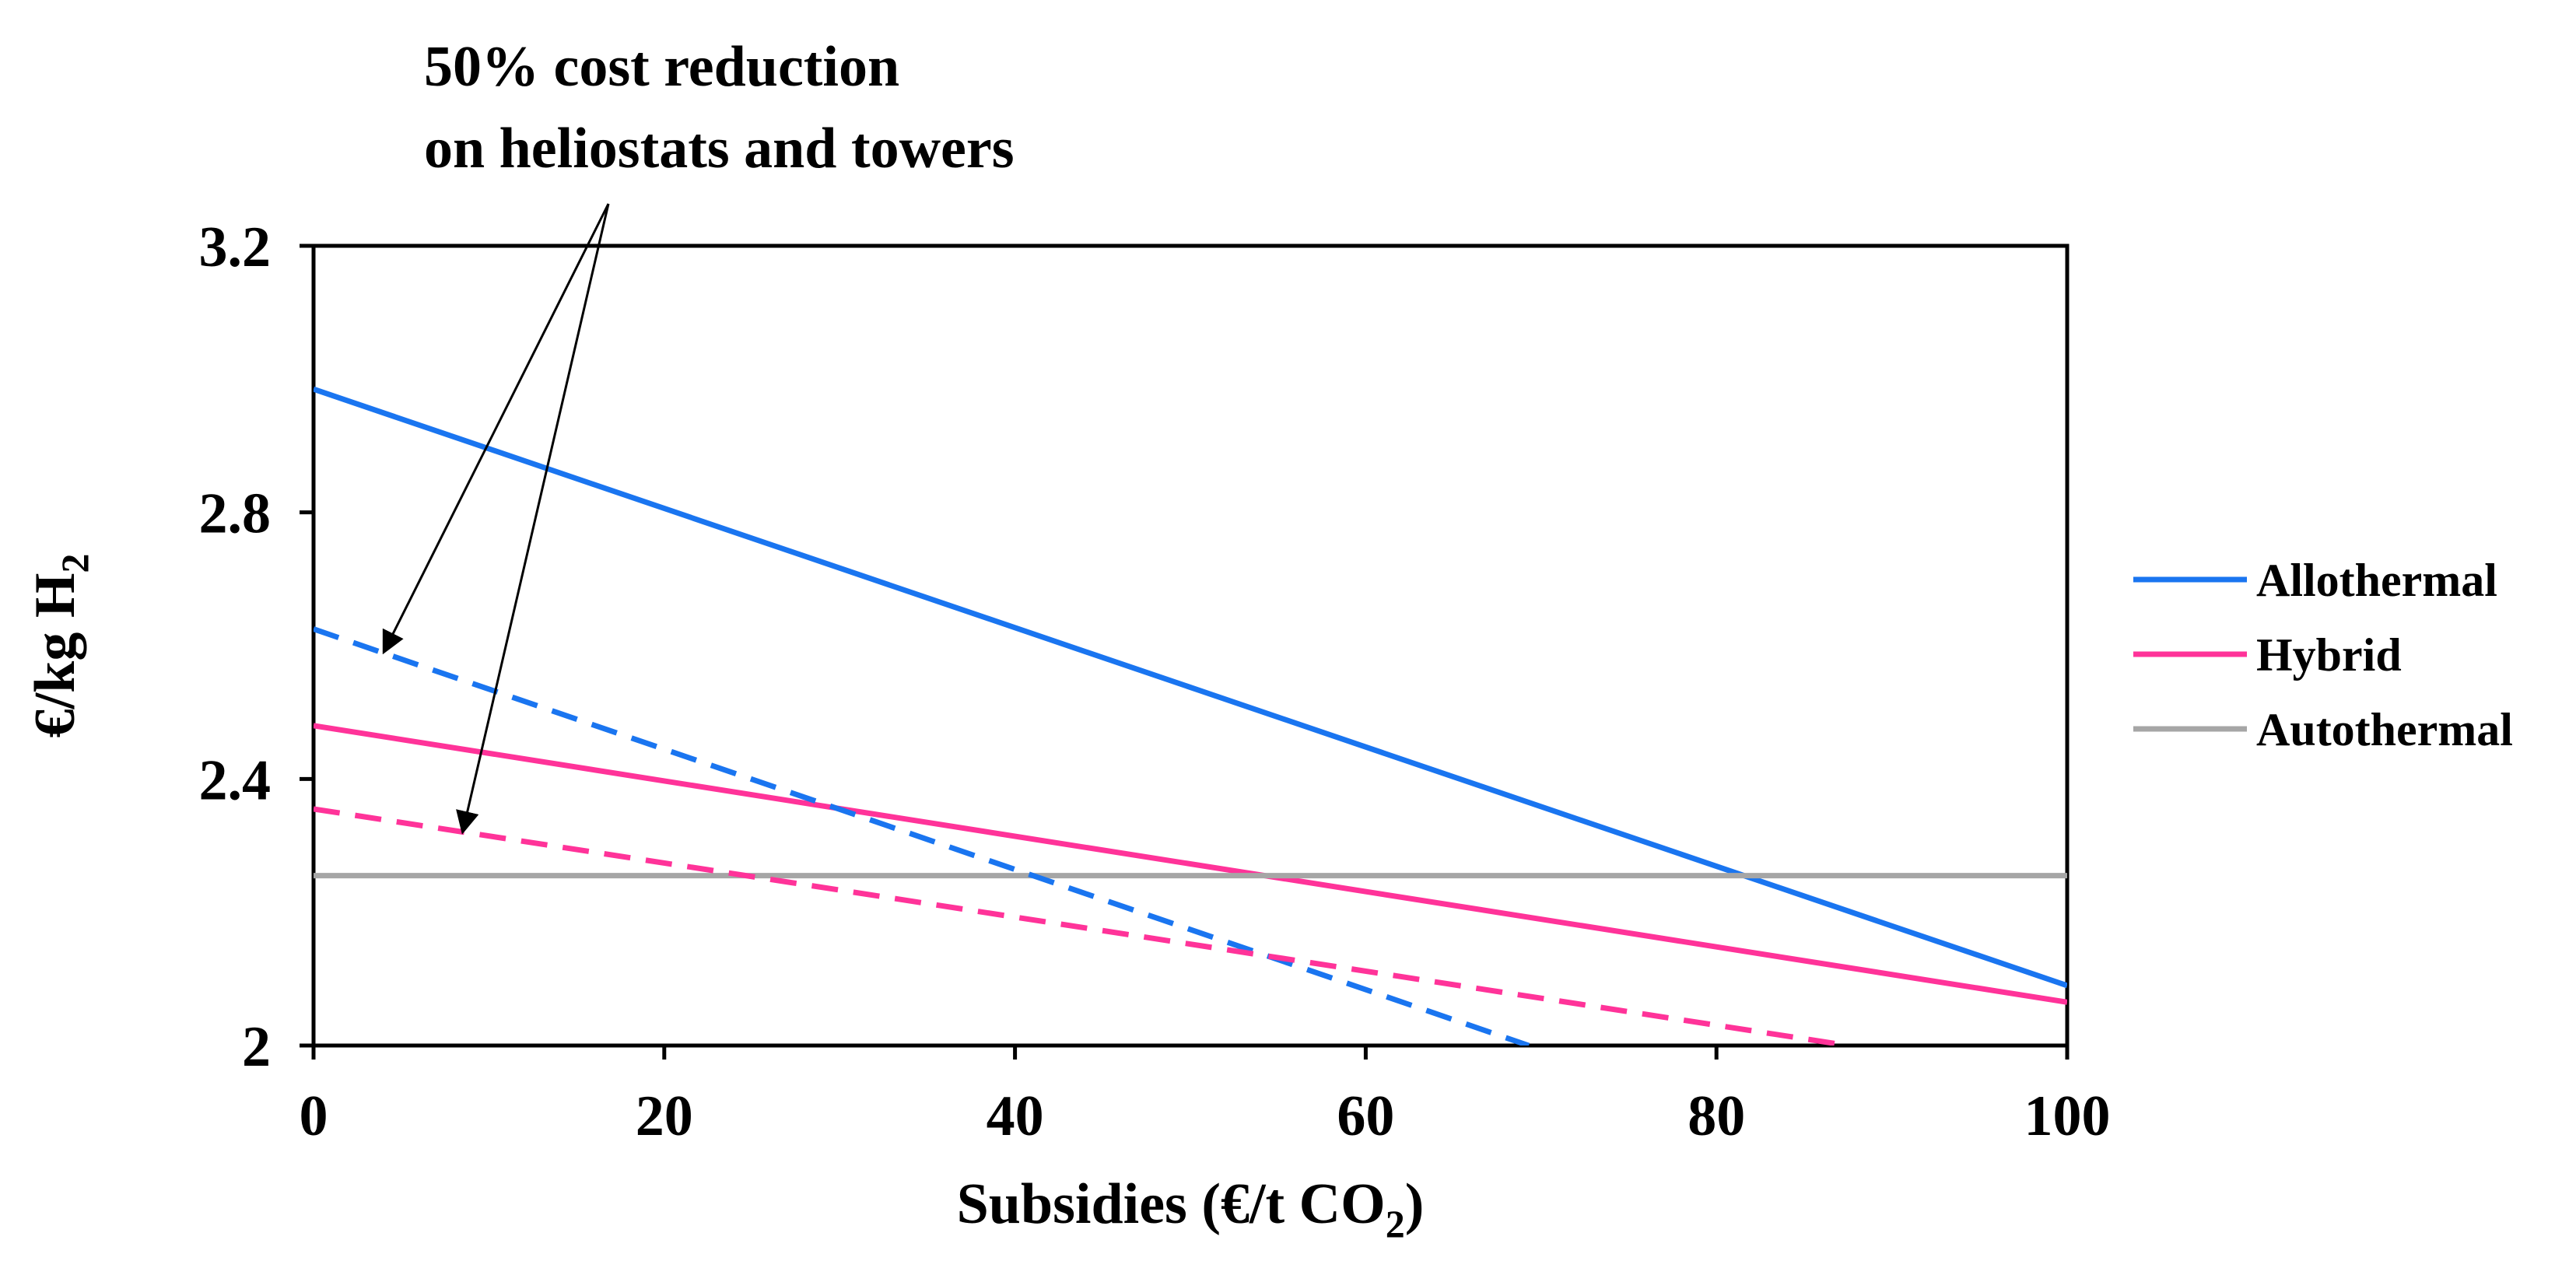  Describe the element at coordinates (1716, 1116) in the screenshot. I see `x-tick-label: 80` at that location.